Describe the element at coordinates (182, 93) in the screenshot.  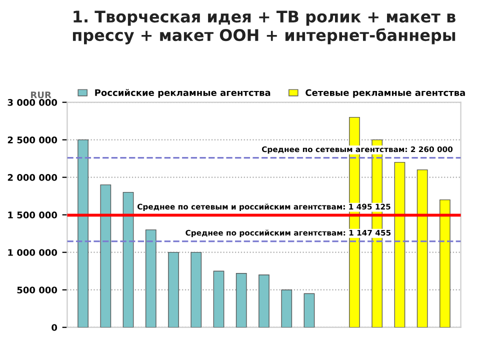
I see `legend-label: Российские рекламные агентства` at that location.